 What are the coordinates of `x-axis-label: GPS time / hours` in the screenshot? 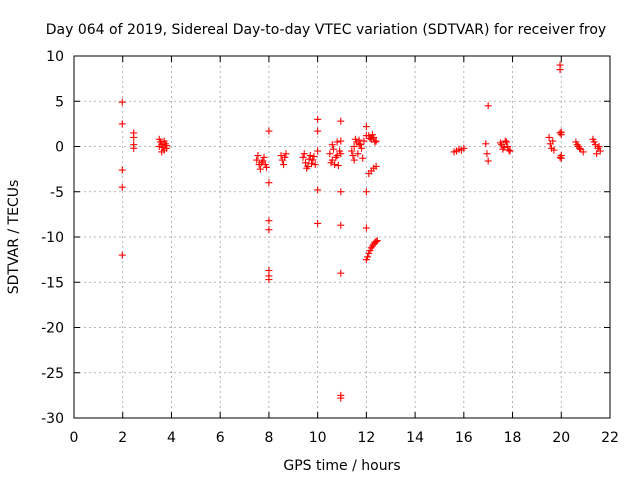 It's located at (341, 466).